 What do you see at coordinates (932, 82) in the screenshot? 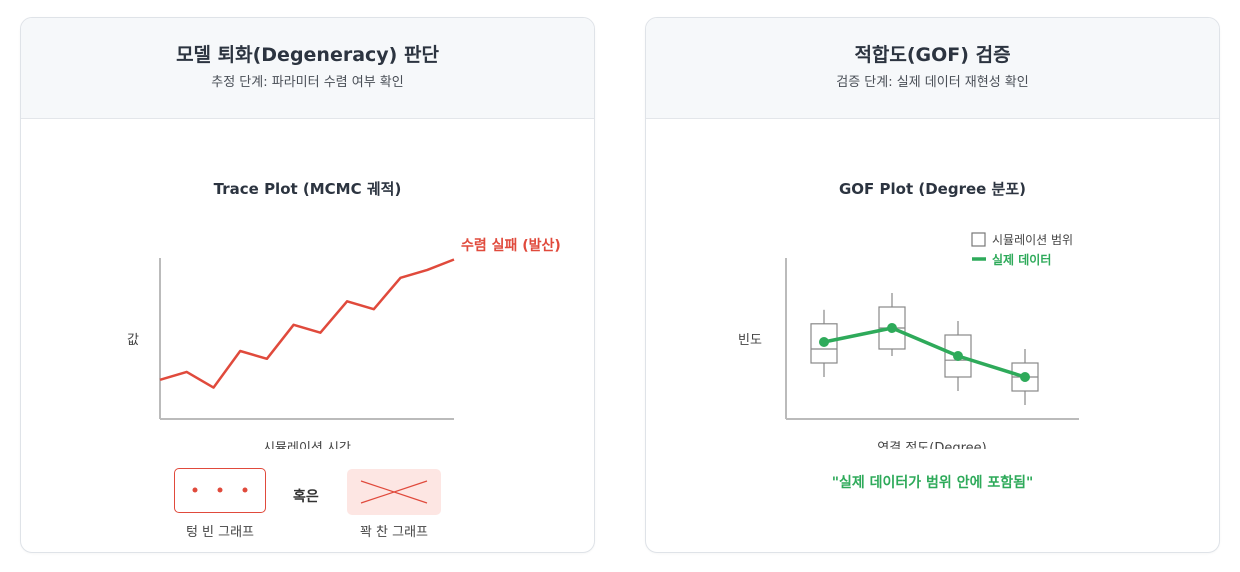
I see `gof-card-subtitle: 검증 단계: 실제 데이터 재현성 확인` at bounding box center [932, 82].